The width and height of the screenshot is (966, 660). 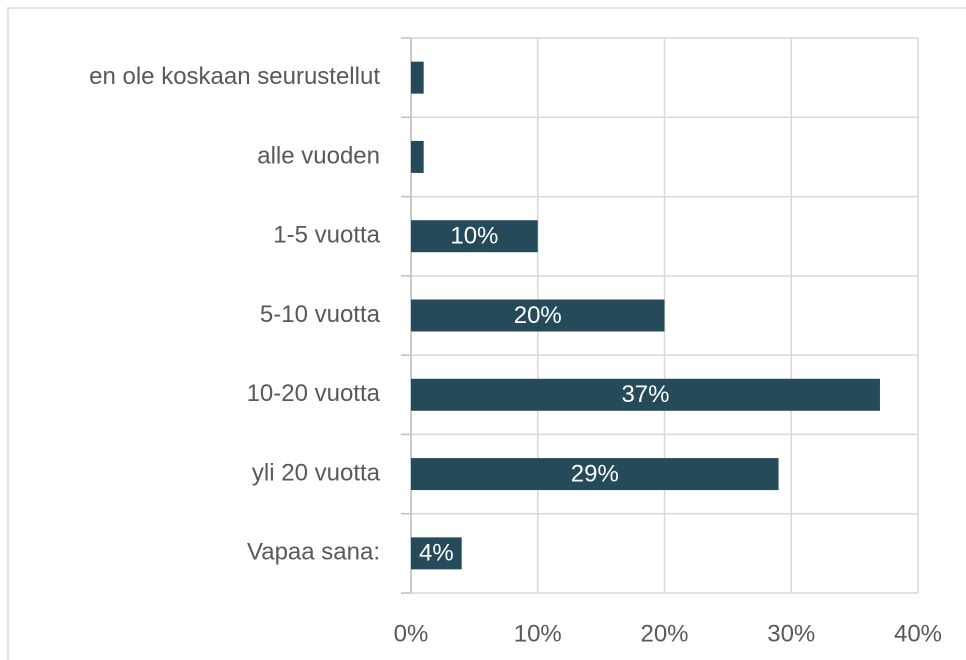 I want to click on y-tick-label: 5-10 vuotta, so click(x=320, y=314).